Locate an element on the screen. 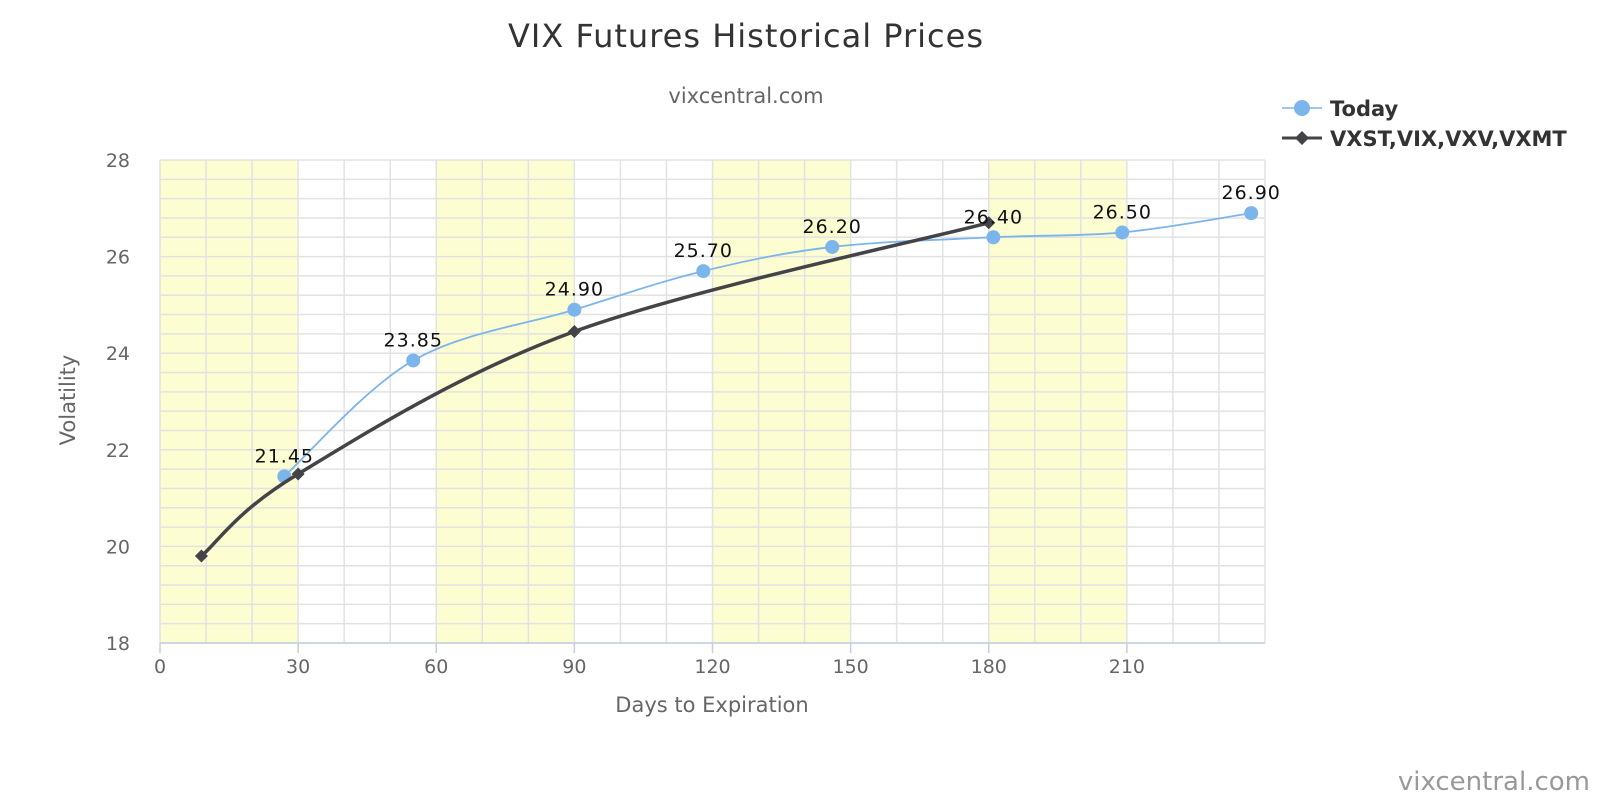 This screenshot has height=800, width=1600. x-axis-title: Days to Expiration is located at coordinates (711, 705).